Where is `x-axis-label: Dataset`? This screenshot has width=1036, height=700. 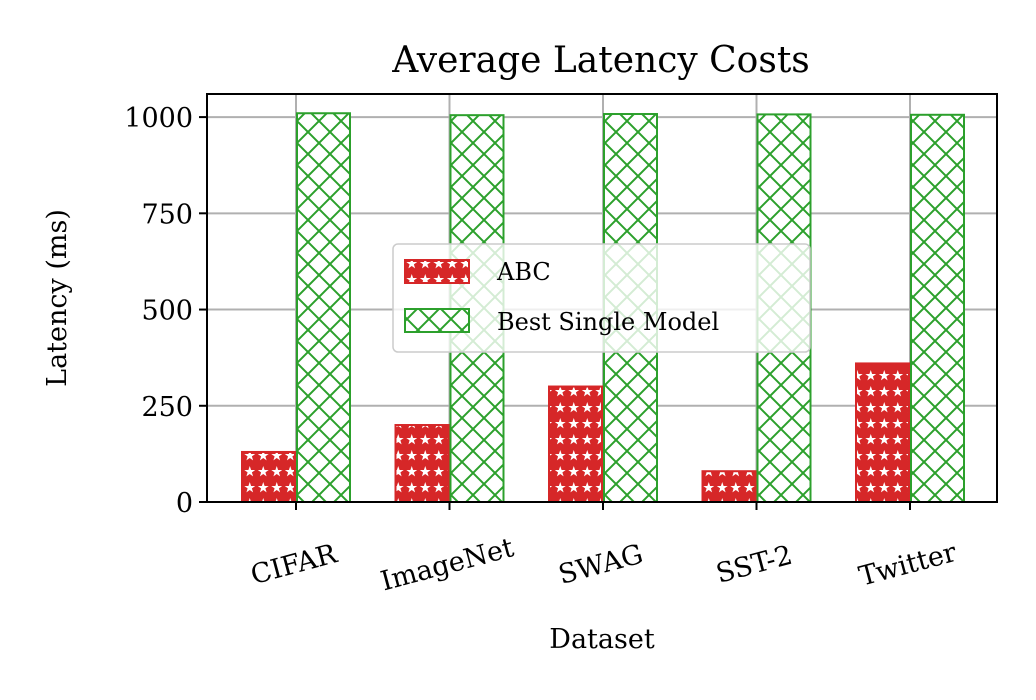 x-axis-label: Dataset is located at coordinates (602, 639).